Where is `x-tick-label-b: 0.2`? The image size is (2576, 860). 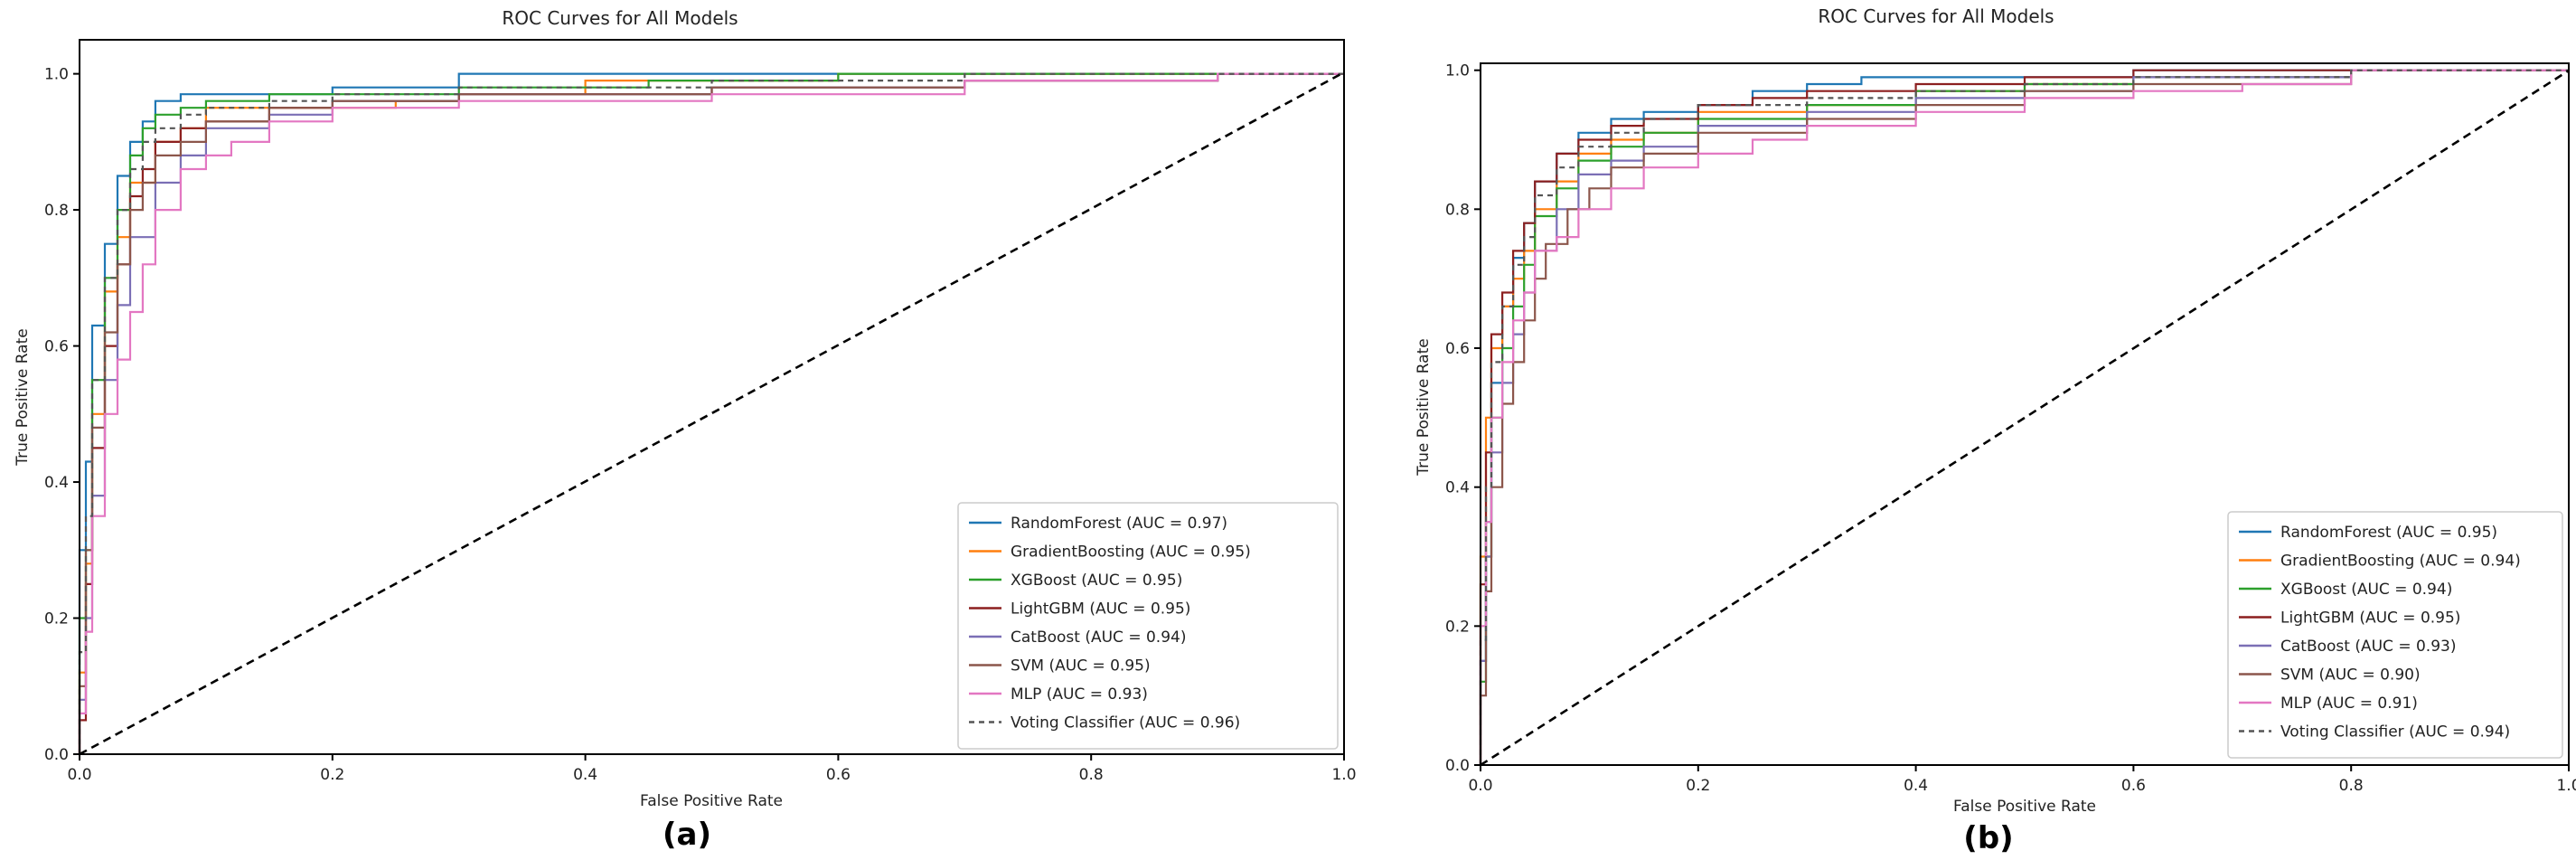 x-tick-label-b: 0.2 is located at coordinates (1698, 786).